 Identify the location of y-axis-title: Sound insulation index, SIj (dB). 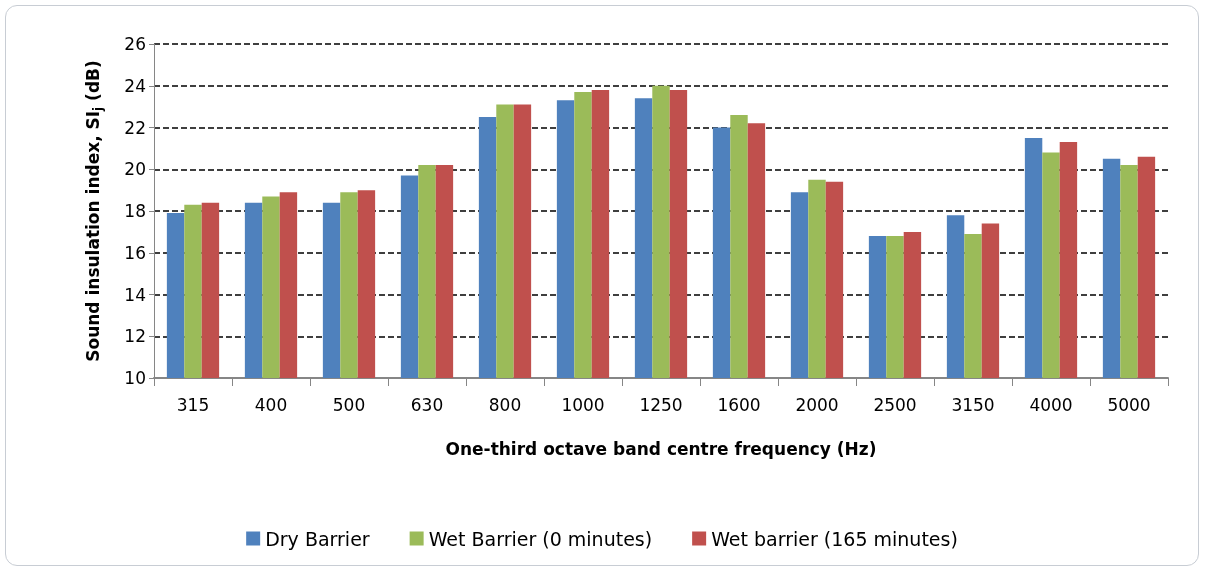
(94, 211).